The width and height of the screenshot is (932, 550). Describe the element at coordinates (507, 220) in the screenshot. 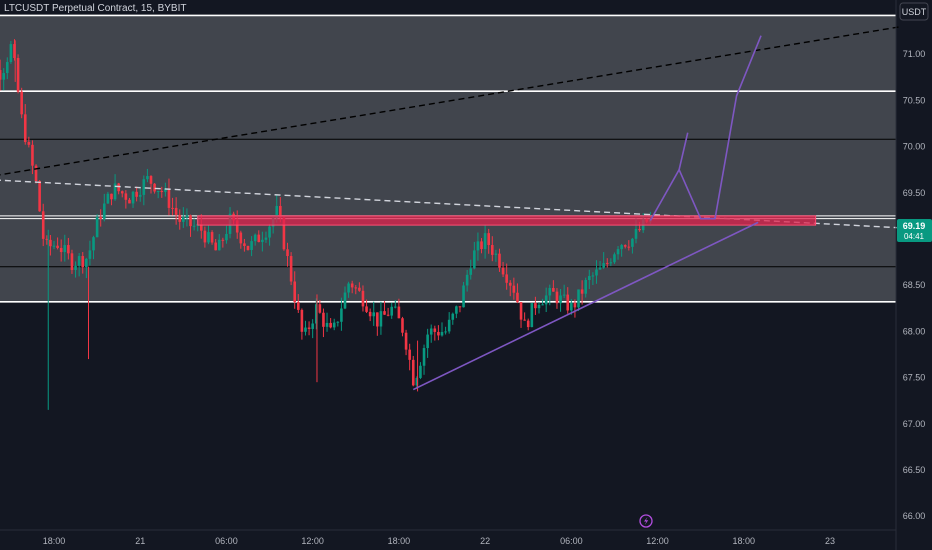

I see `resistance-zone-box` at that location.